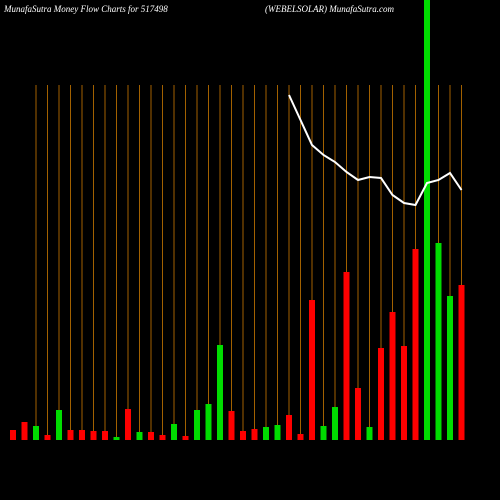 The height and width of the screenshot is (500, 500). What do you see at coordinates (85, 9) in the screenshot?
I see `chart-title: MunafaSutra Money Flow Charts for 517498` at bounding box center [85, 9].